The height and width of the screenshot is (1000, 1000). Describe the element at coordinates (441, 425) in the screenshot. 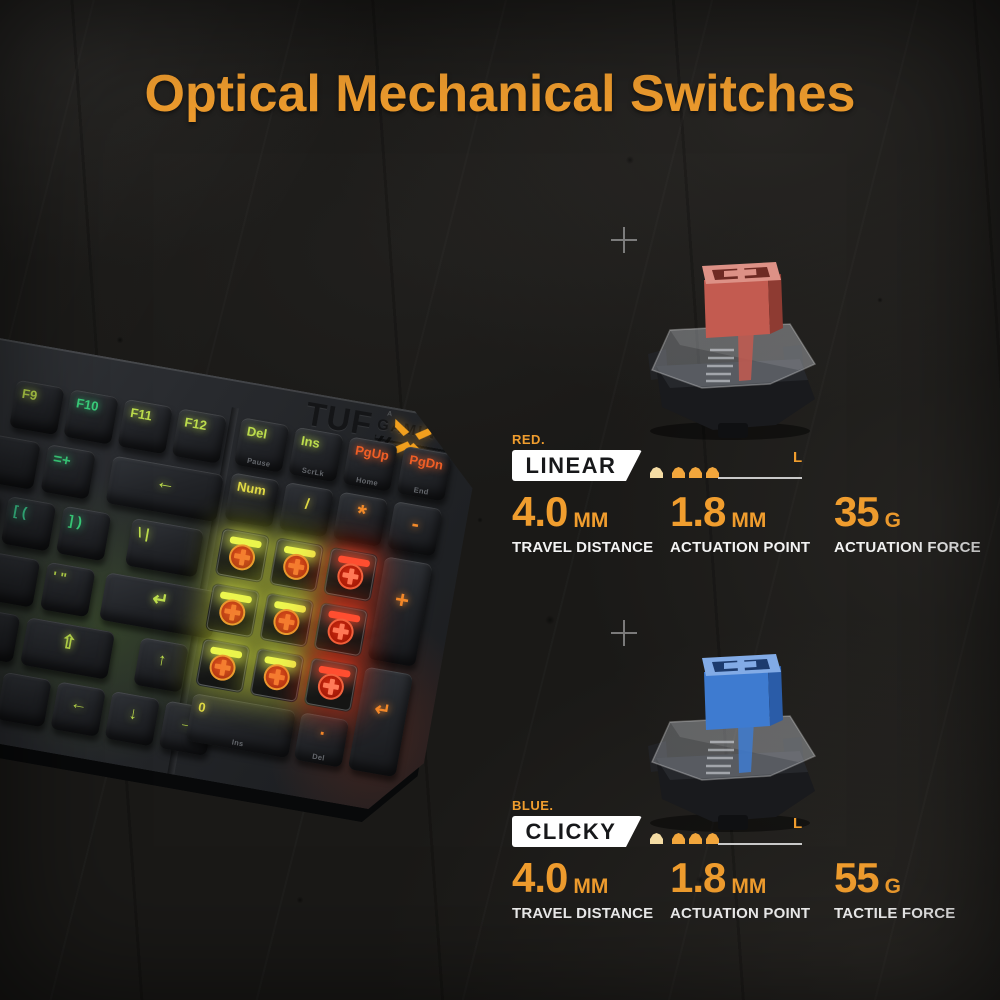

I see `x-logo-letter: I` at that location.